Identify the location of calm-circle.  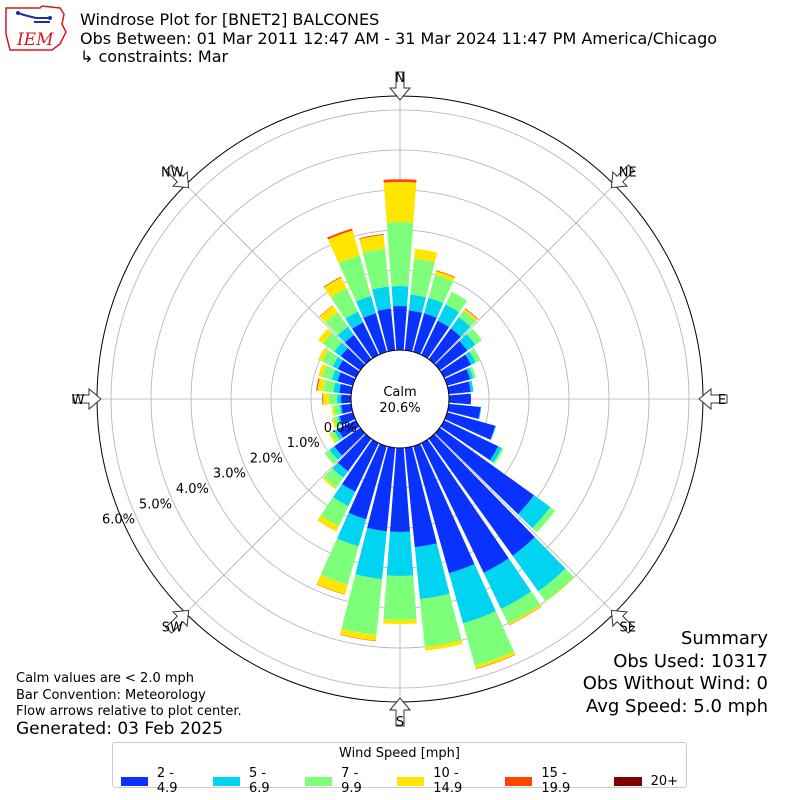
(400, 399).